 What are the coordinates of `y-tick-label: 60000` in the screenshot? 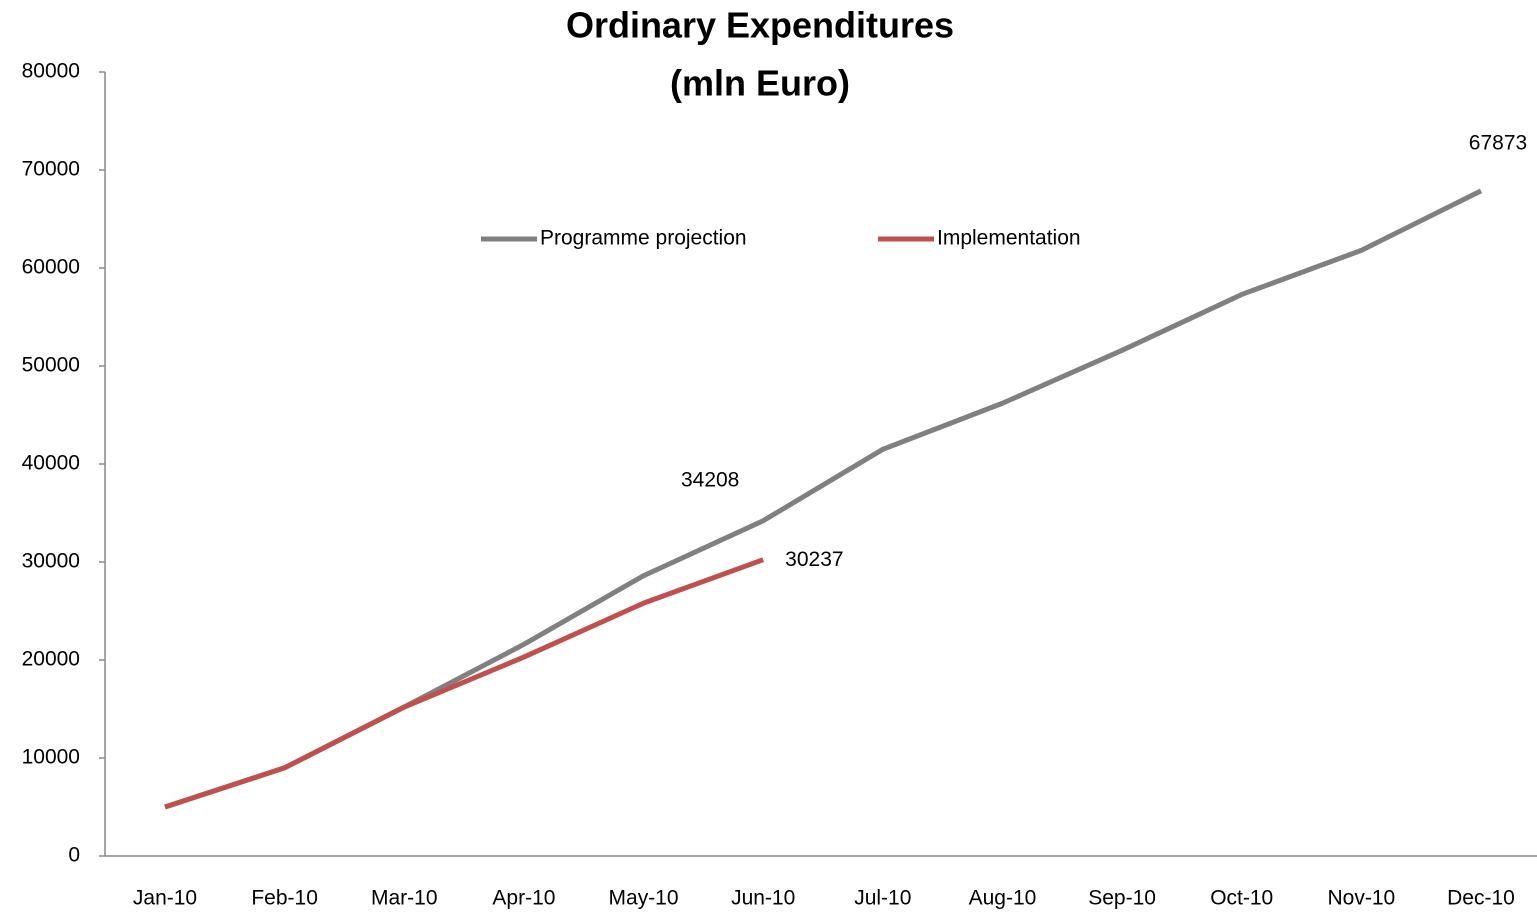 It's located at (51, 267).